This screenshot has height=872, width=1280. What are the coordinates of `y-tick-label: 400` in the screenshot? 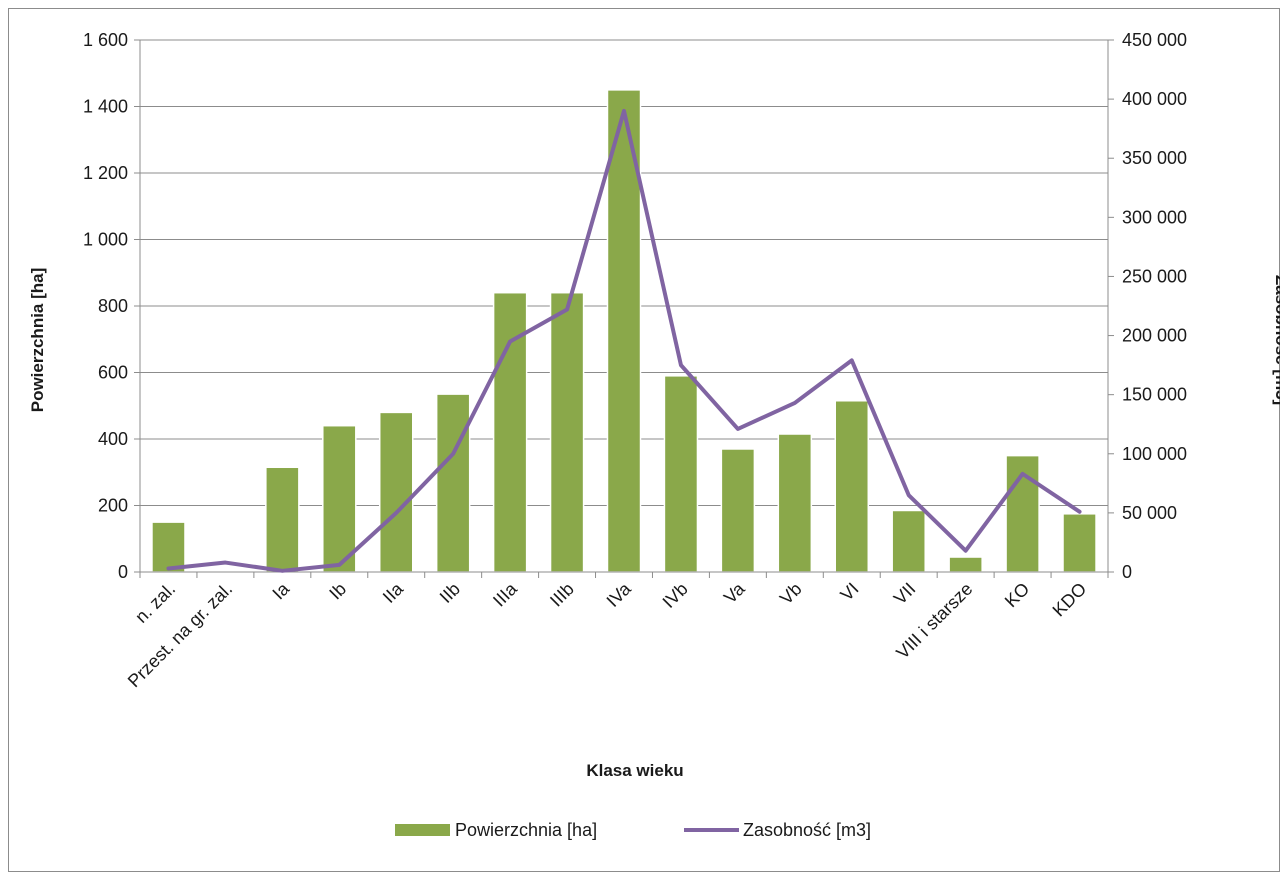 It's located at (113, 439).